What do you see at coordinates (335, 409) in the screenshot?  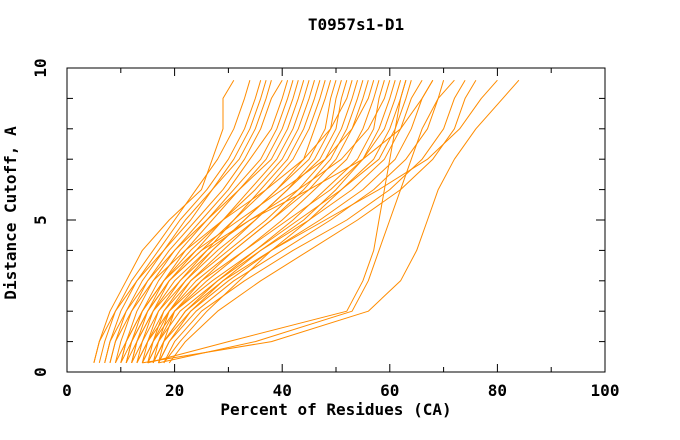 I see `x-axis-label: Percent of Residues (CA)` at bounding box center [335, 409].